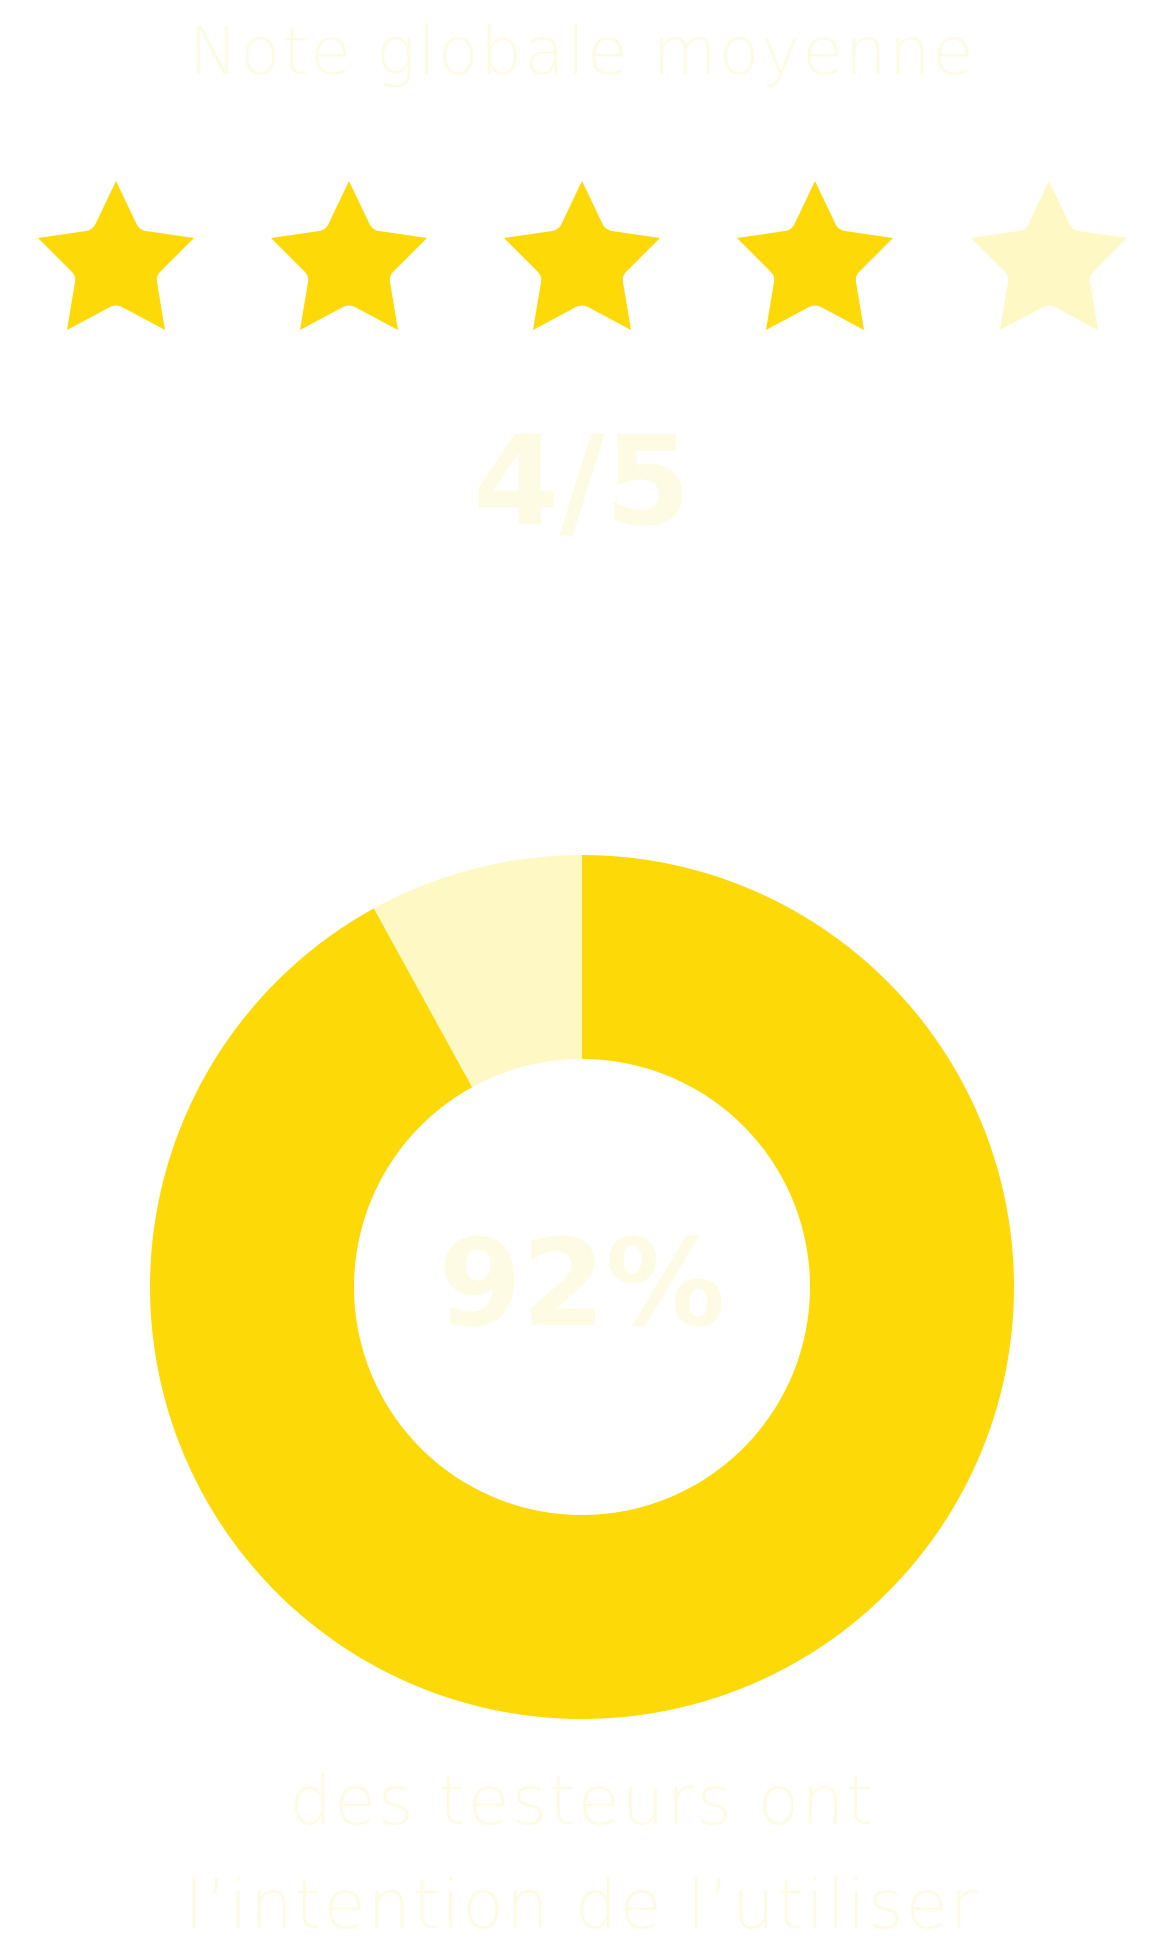 Image resolution: width=1164 pixels, height=1957 pixels. I want to click on caption-line-1: des testeurs ont, so click(582, 1801).